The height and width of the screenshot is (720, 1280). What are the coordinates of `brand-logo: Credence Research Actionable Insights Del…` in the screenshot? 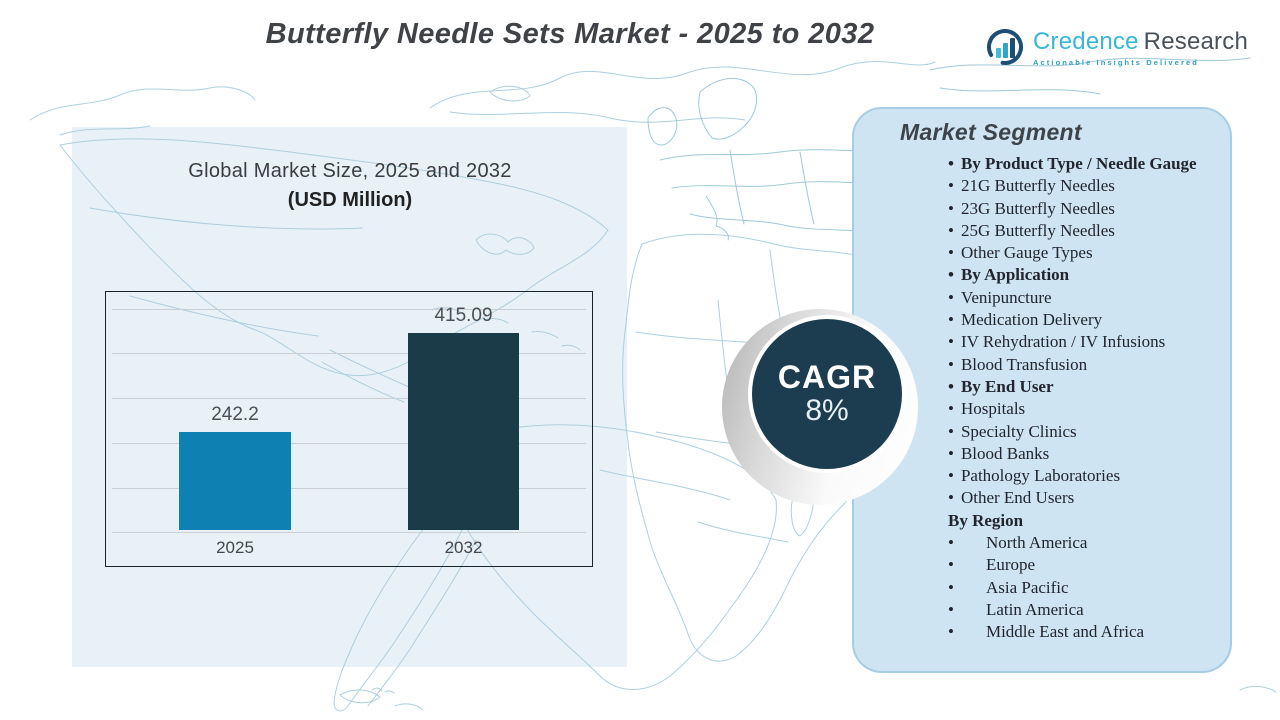 It's located at (1116, 47).